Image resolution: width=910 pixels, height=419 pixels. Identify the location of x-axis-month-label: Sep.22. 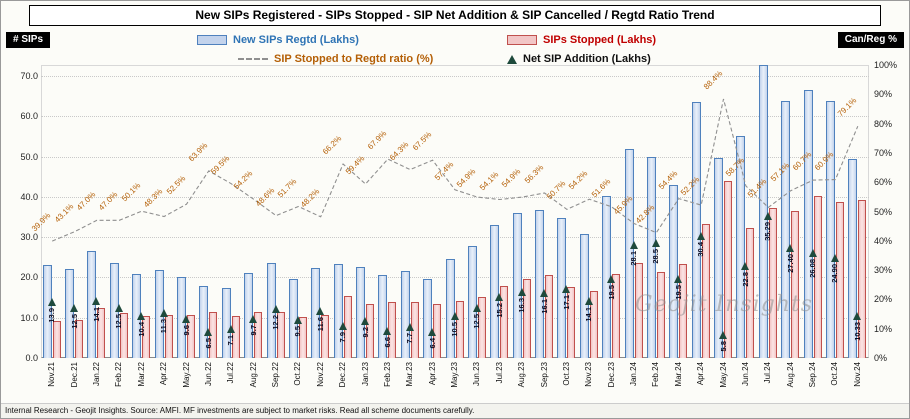
(275, 375).